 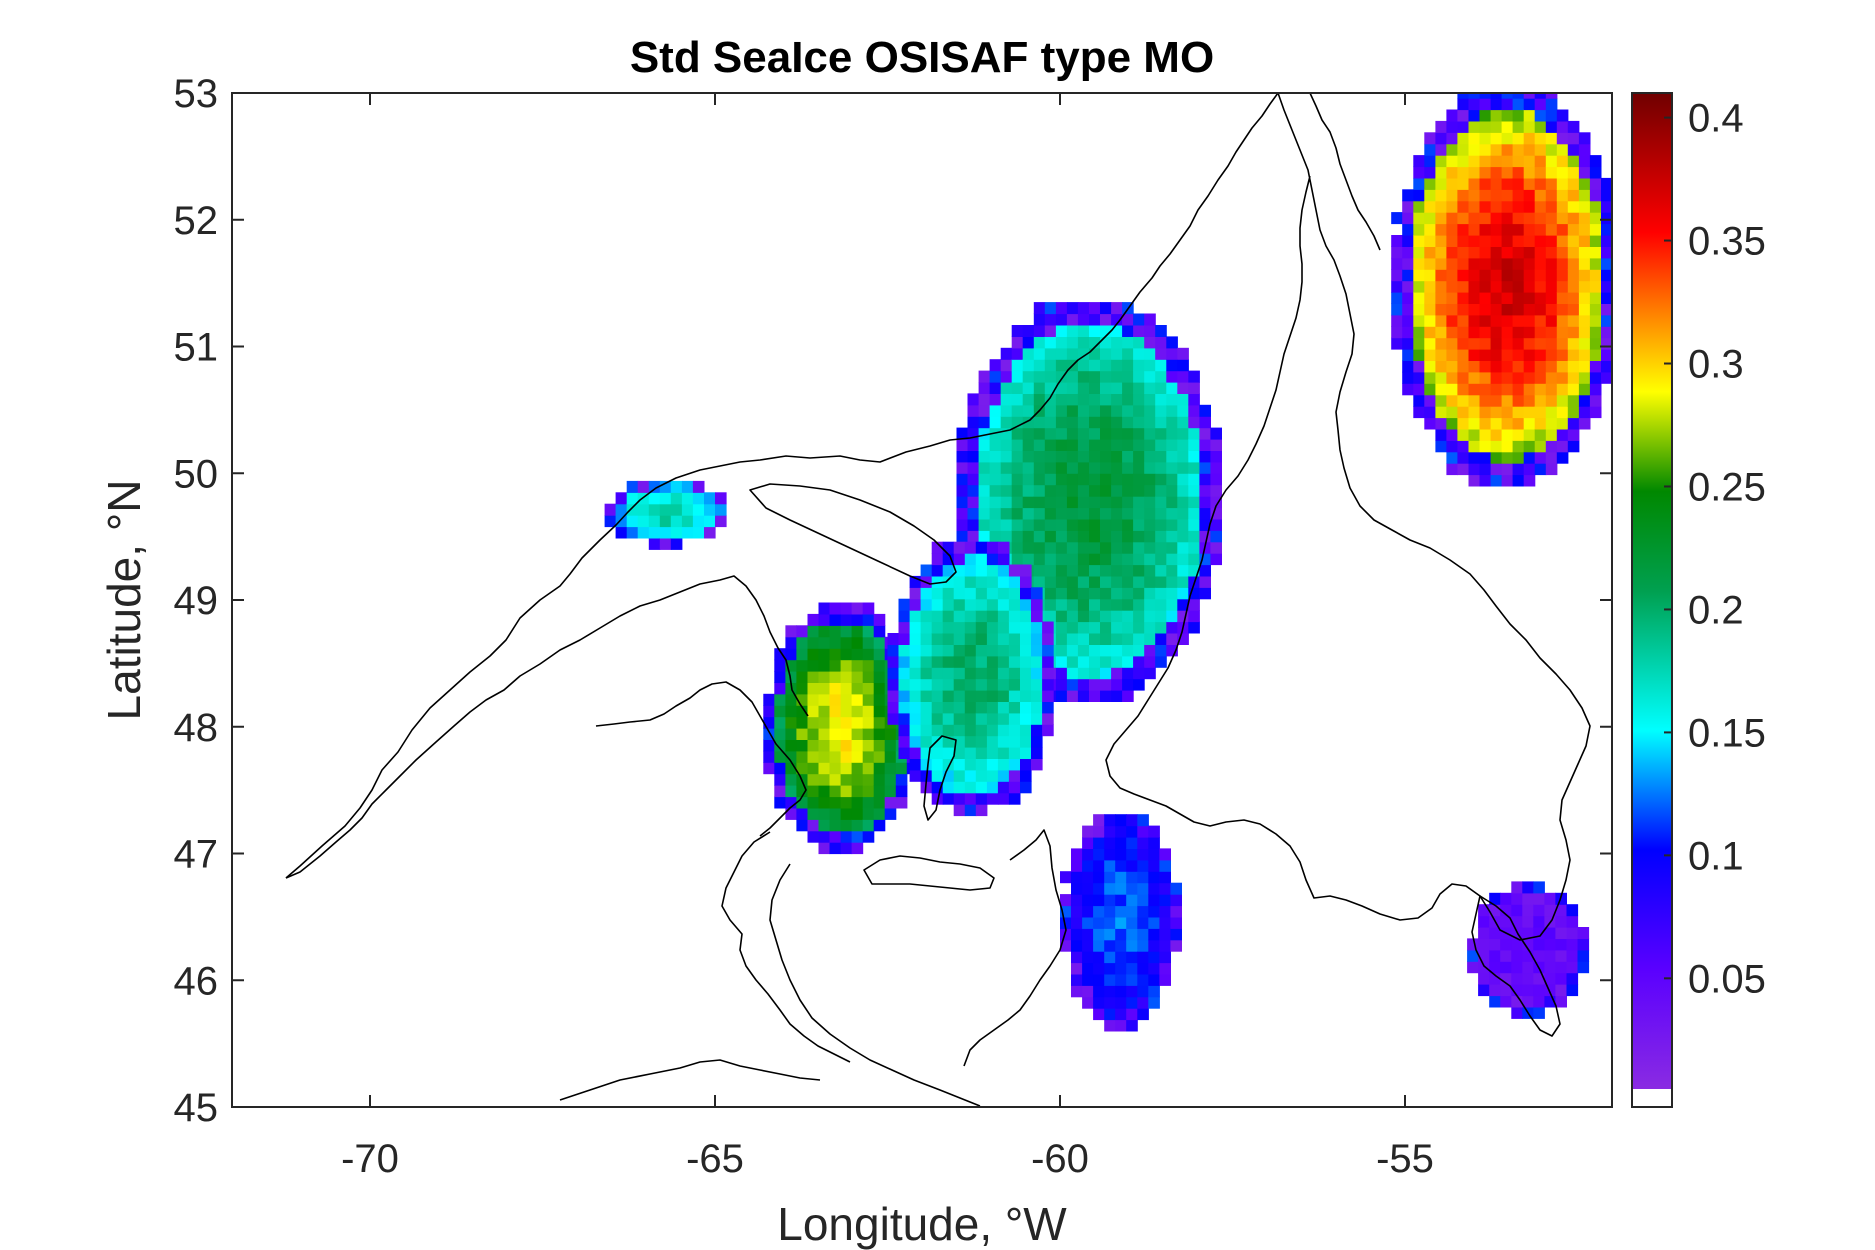 I want to click on y-tick-label: 52, so click(x=196, y=221).